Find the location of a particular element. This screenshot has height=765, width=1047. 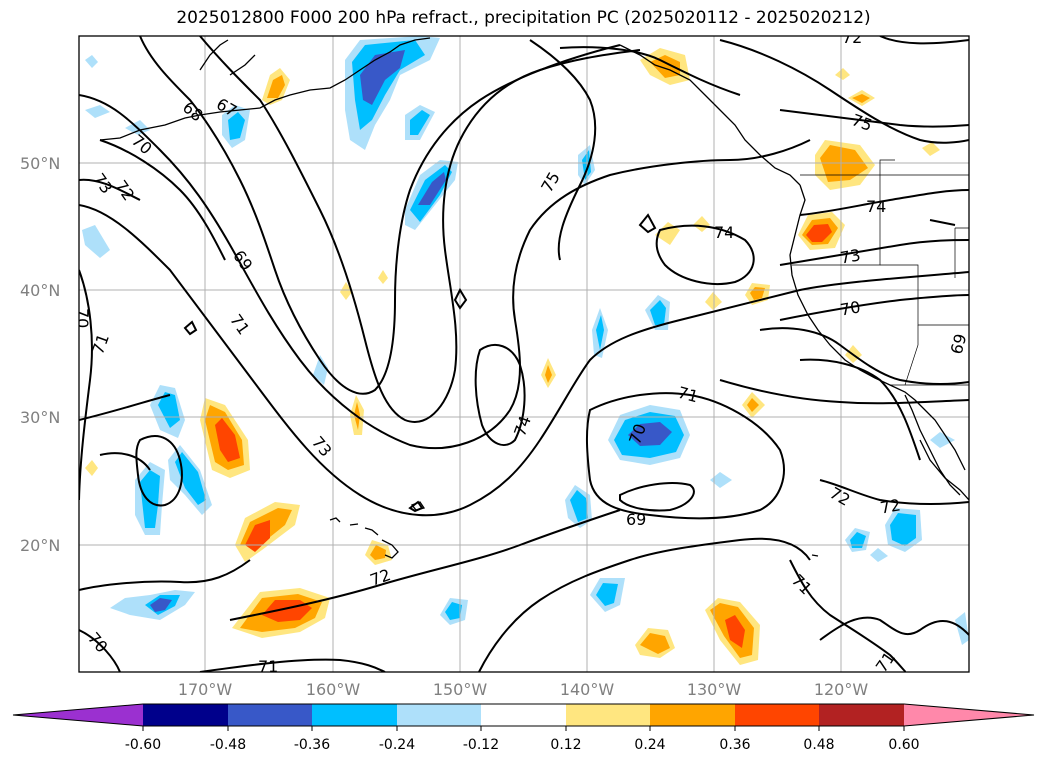

lat-label-50: 50°N is located at coordinates (40, 163).